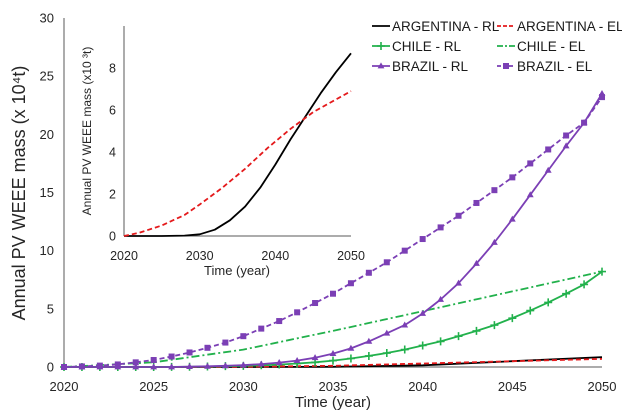  Describe the element at coordinates (200, 256) in the screenshot. I see `inset-x-tick-label: 2030` at that location.